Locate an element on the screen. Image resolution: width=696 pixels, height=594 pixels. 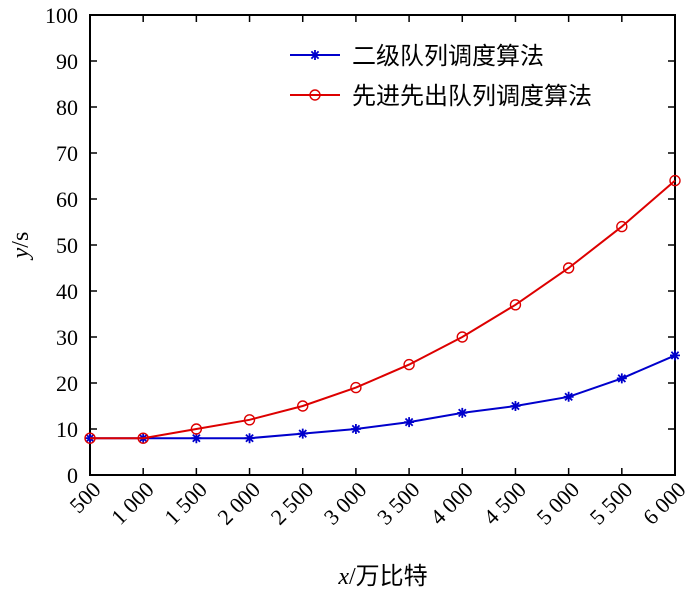
x-tick-label: 5 500 is located at coordinates (611, 503).